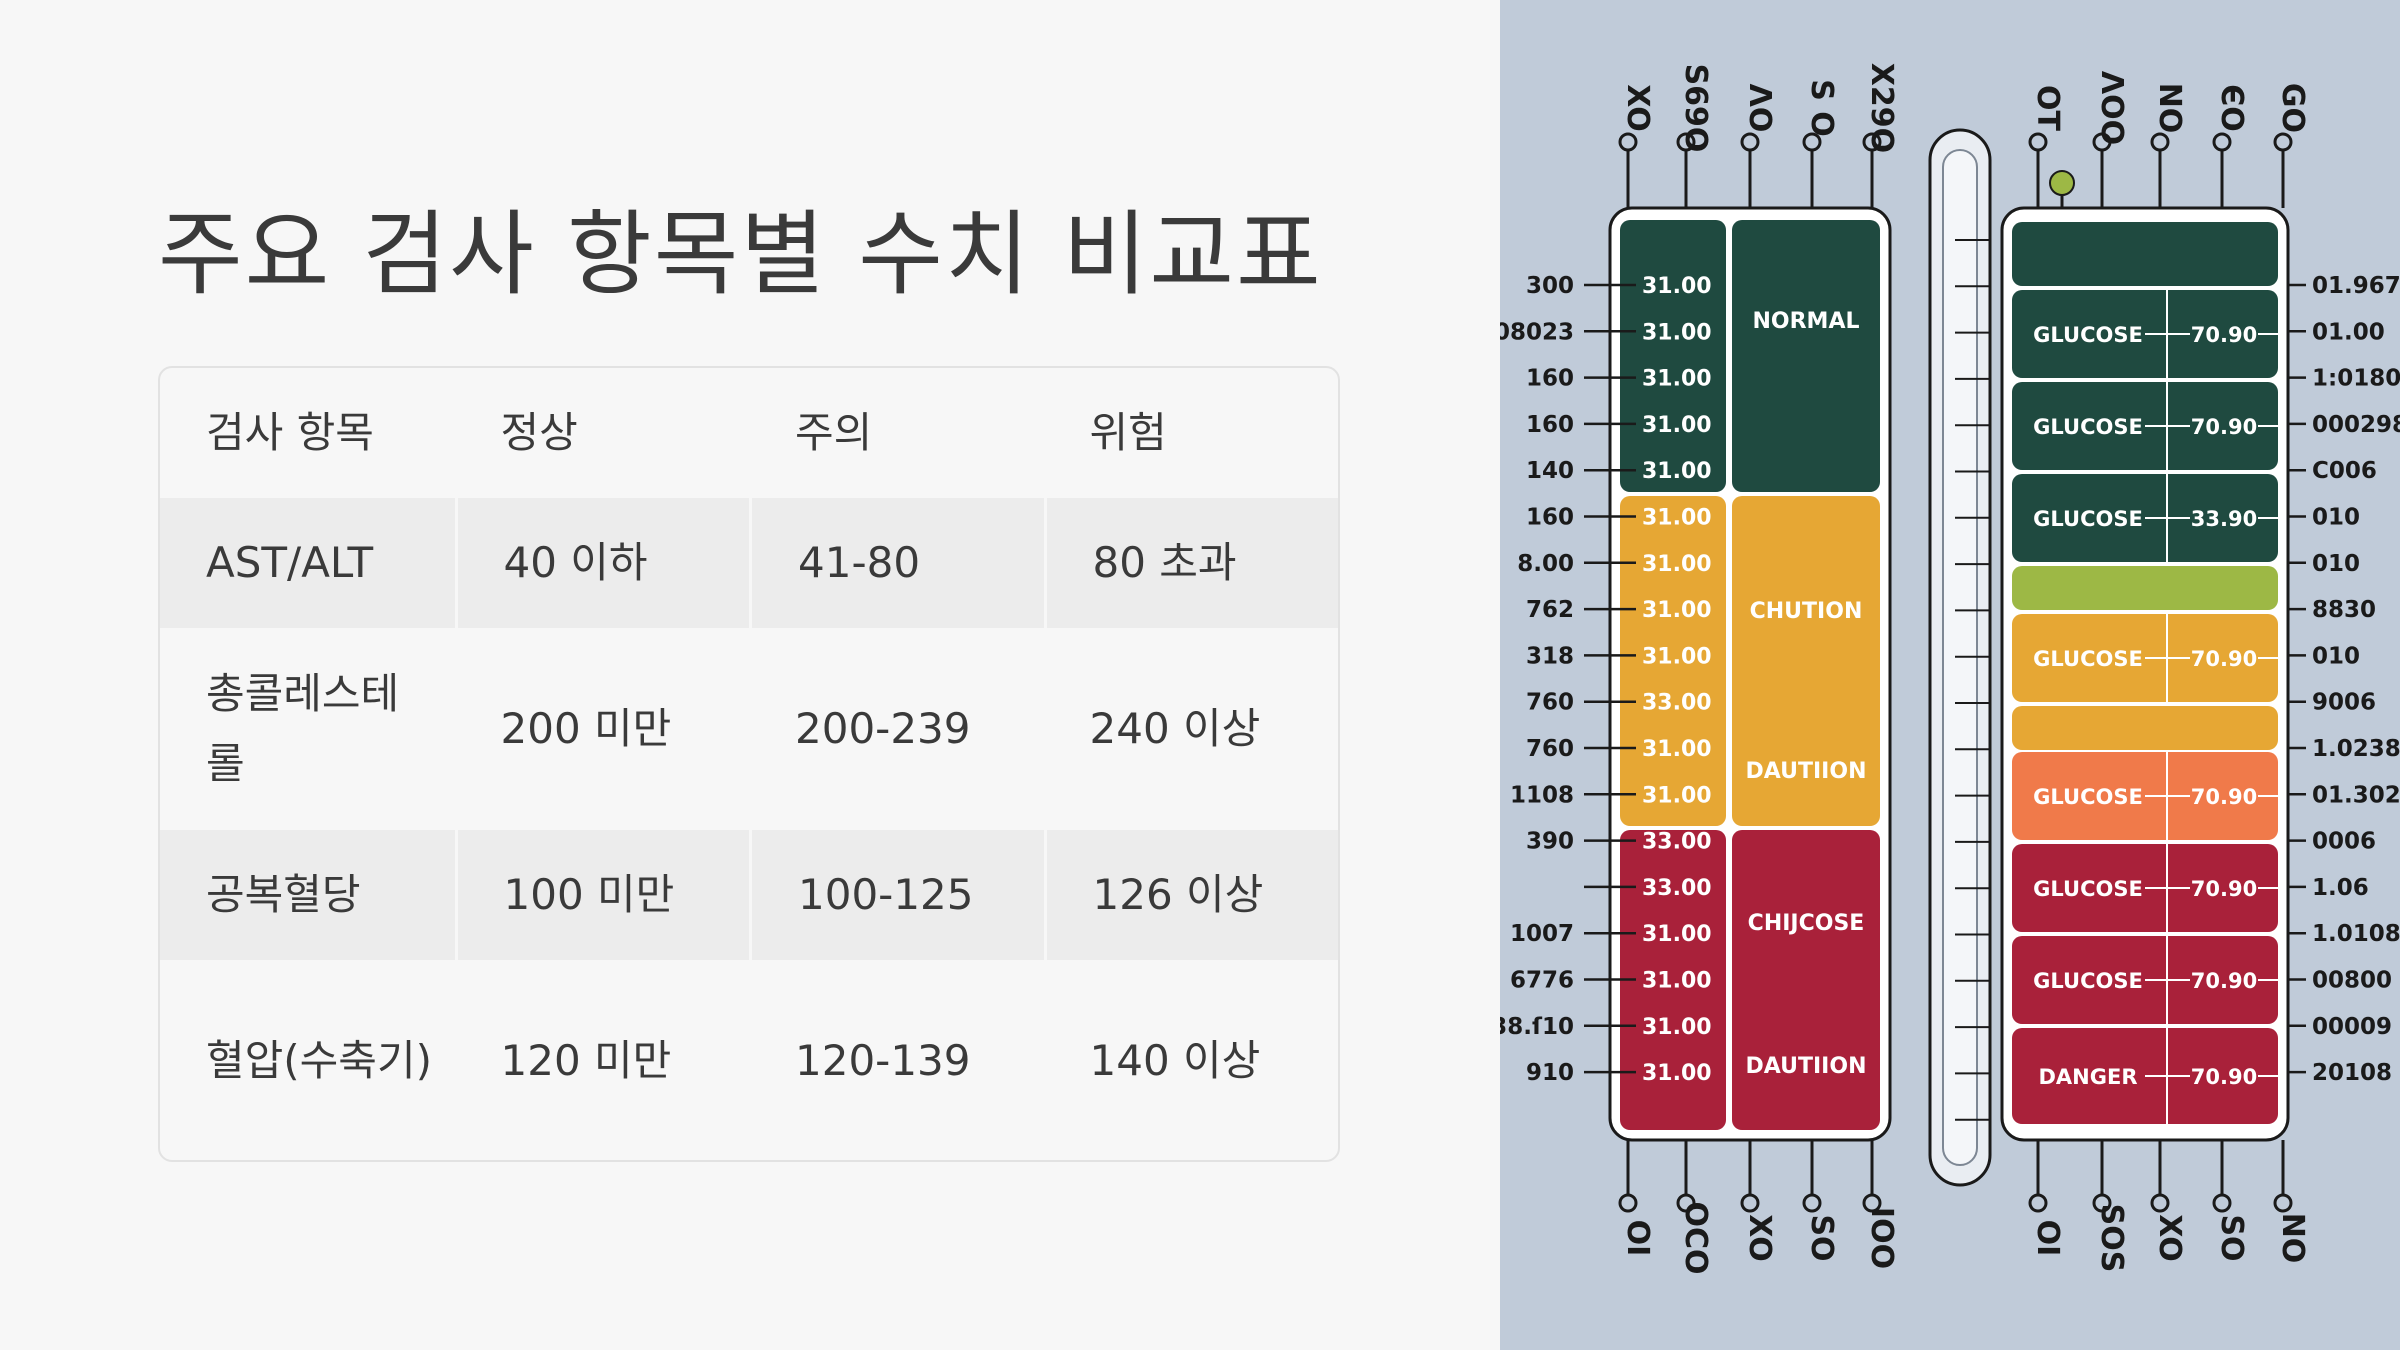 Image resolution: width=2400 pixels, height=1350 pixels. Describe the element at coordinates (834, 432) in the screenshot. I see `header-caution: 주의` at that location.